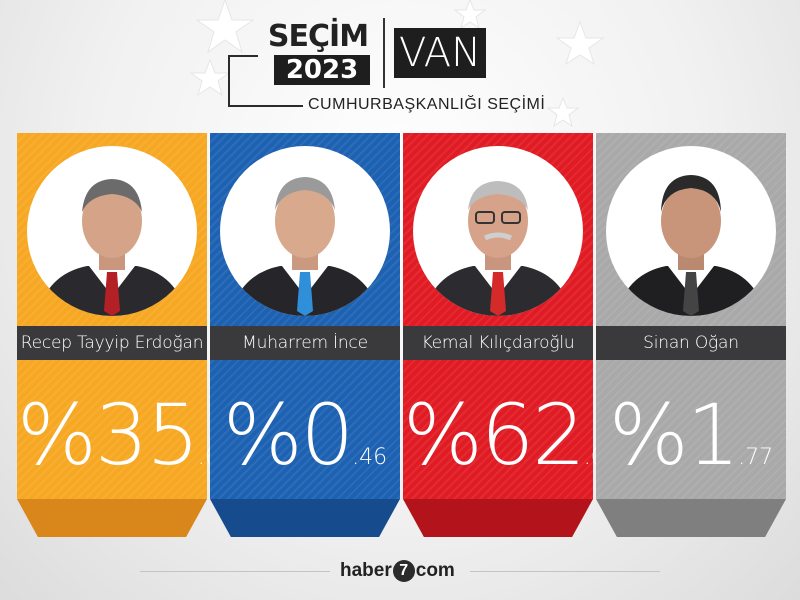  I want to click on header-bracket-bottom, so click(265, 106).